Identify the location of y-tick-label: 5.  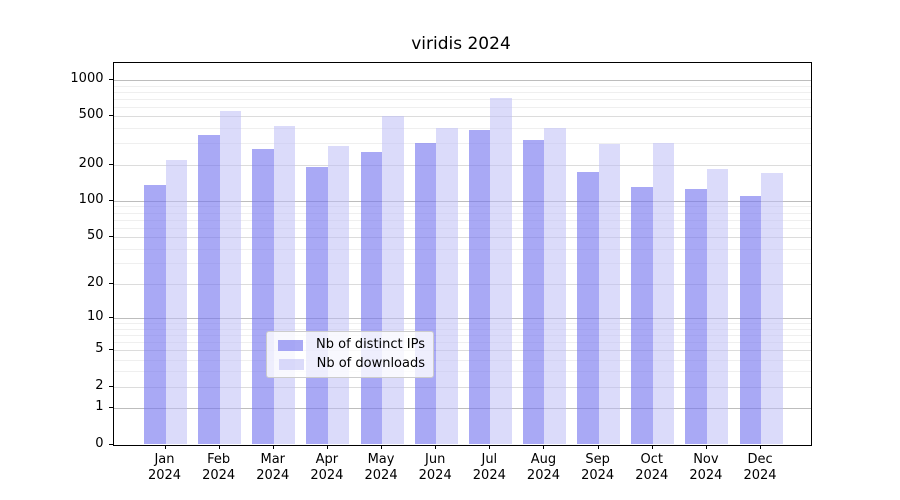
(99, 348).